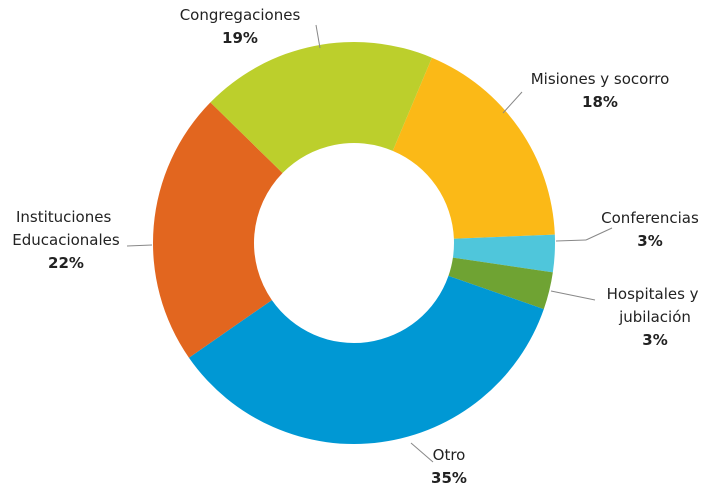 Image resolution: width=725 pixels, height=487 pixels. What do you see at coordinates (650, 218) in the screenshot?
I see `slice-label: Conferencias` at bounding box center [650, 218].